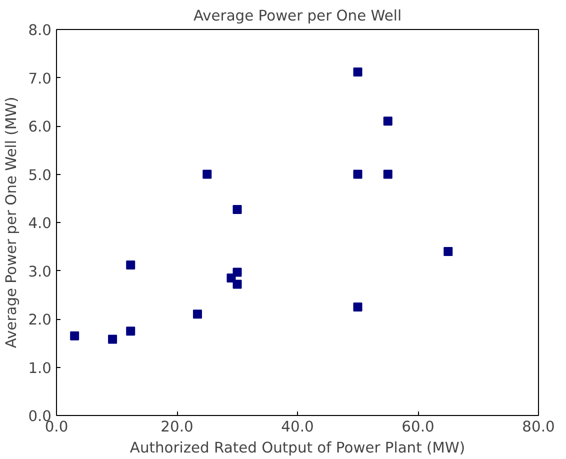 Image resolution: width=566 pixels, height=459 pixels. What do you see at coordinates (40, 79) in the screenshot?
I see `y-tick-label: 7.0` at bounding box center [40, 79].